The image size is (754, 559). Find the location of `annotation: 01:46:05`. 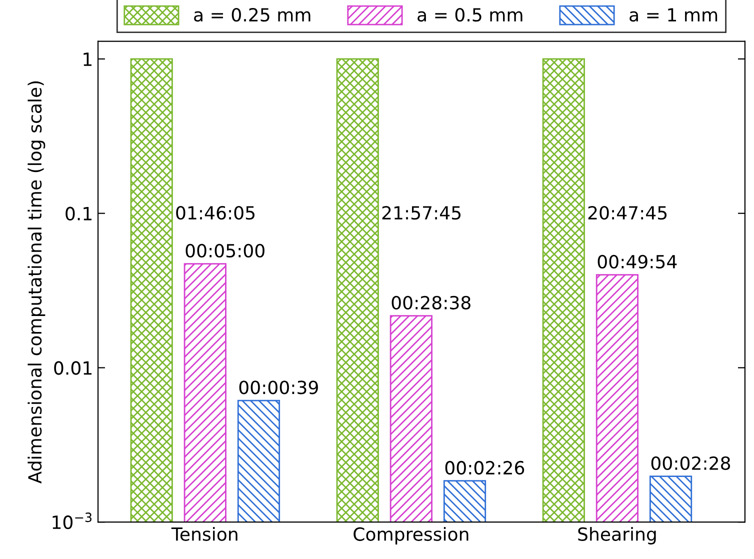

annotation: 01:46:05 is located at coordinates (215, 213).